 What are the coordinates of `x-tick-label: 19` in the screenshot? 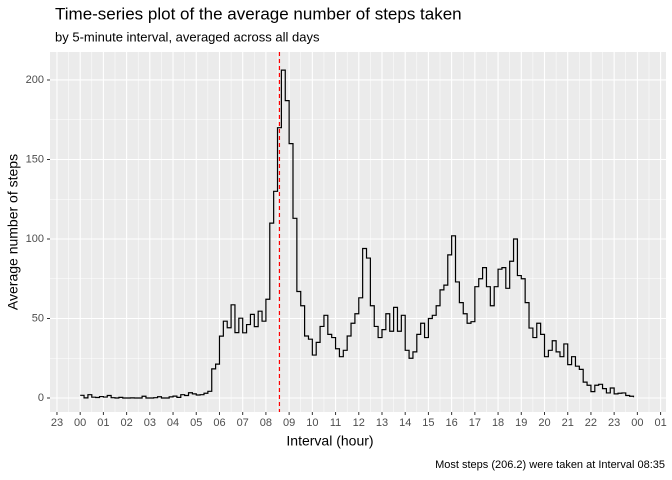 It's located at (521, 423).